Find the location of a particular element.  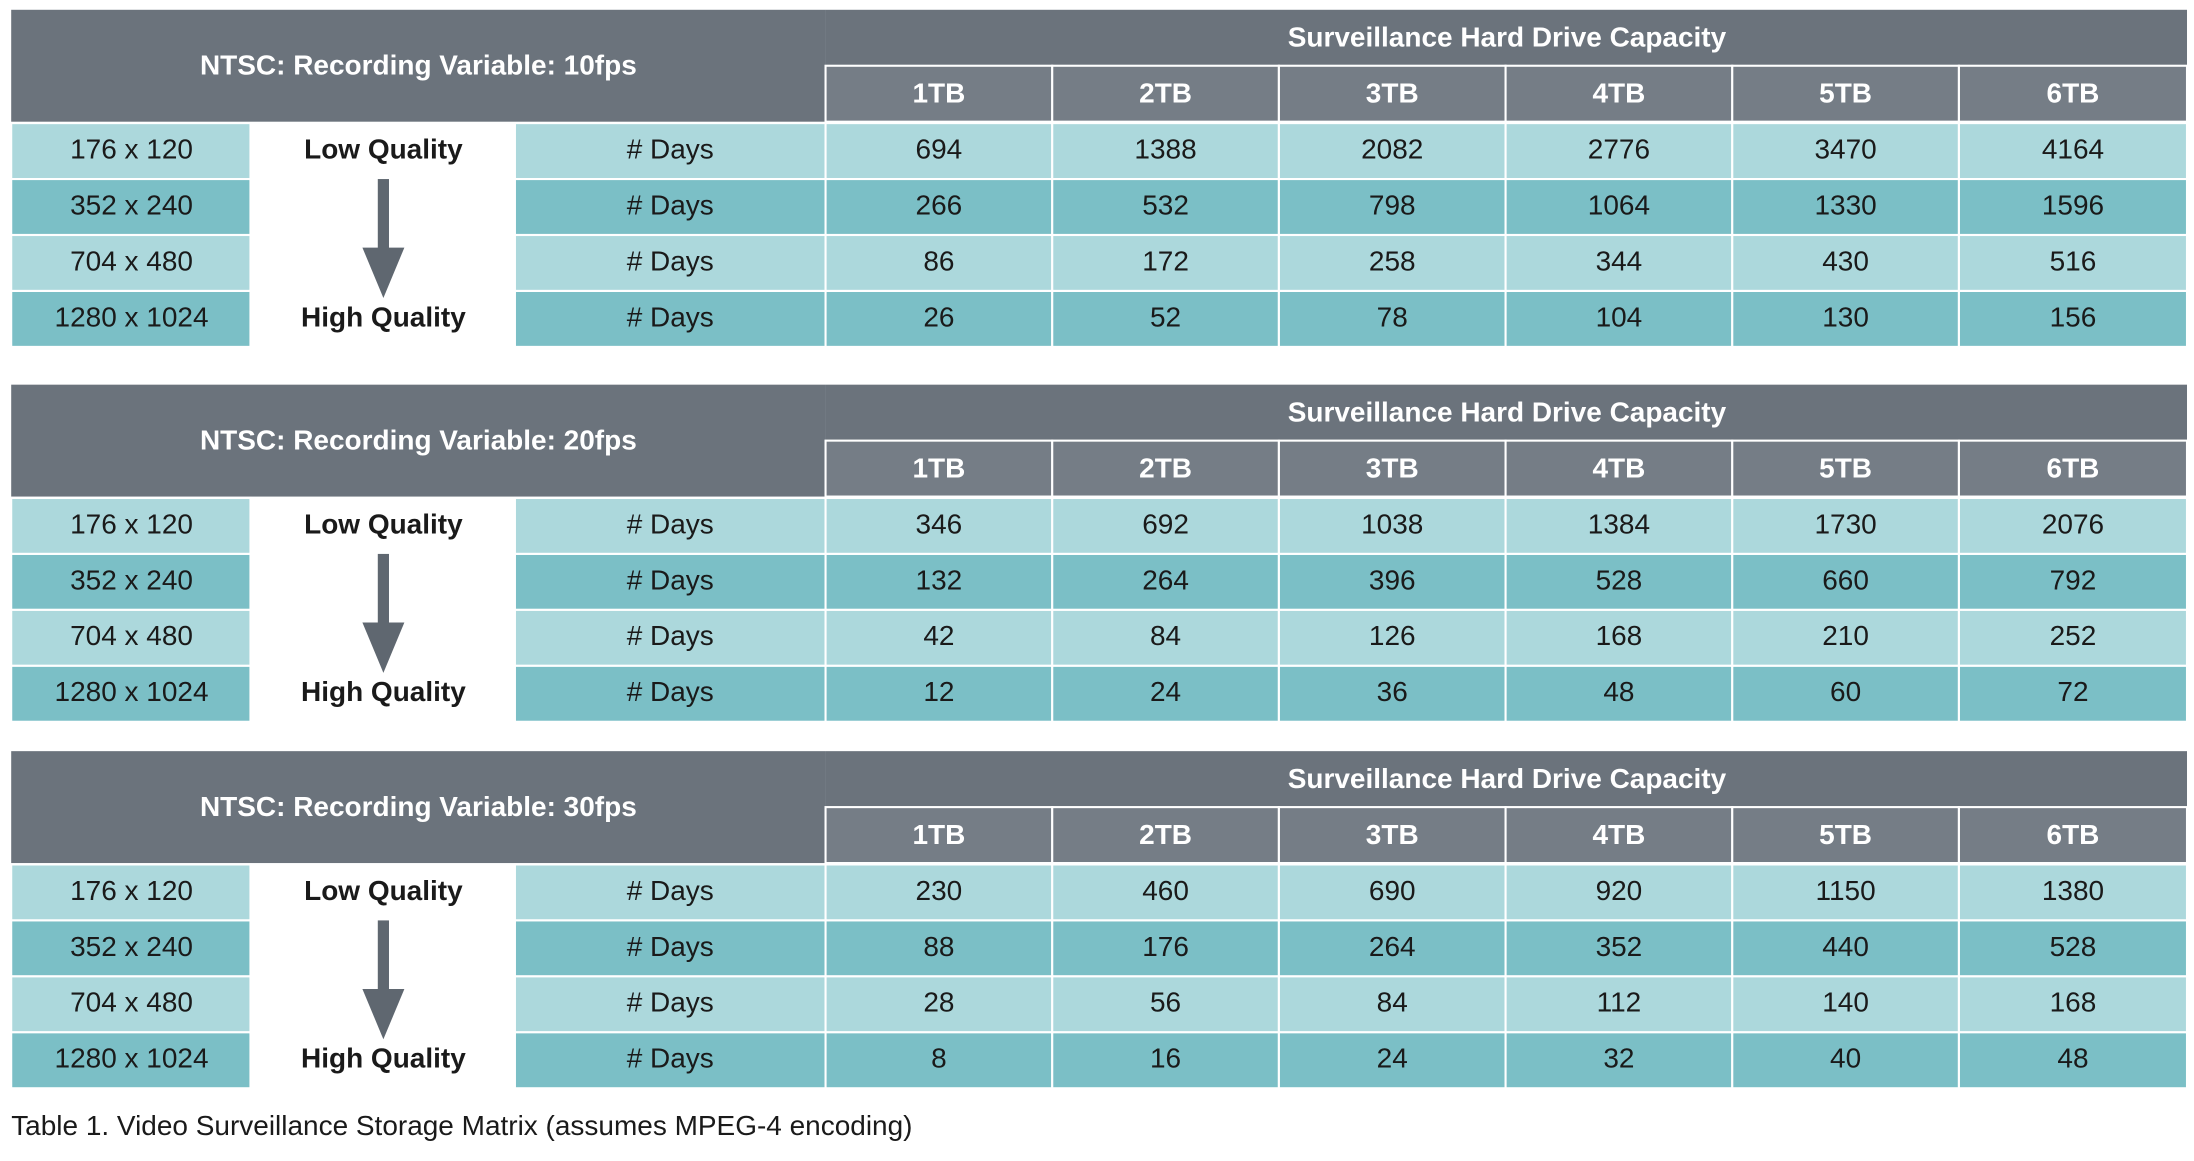

value: 16 is located at coordinates (1165, 1058).